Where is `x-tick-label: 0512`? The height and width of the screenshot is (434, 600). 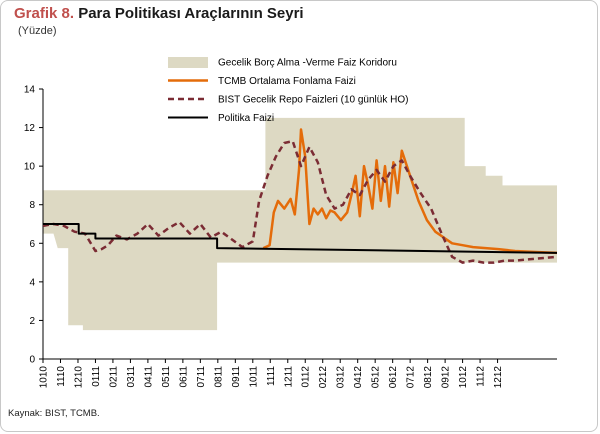
x-tick-label: 0512 is located at coordinates (376, 377).